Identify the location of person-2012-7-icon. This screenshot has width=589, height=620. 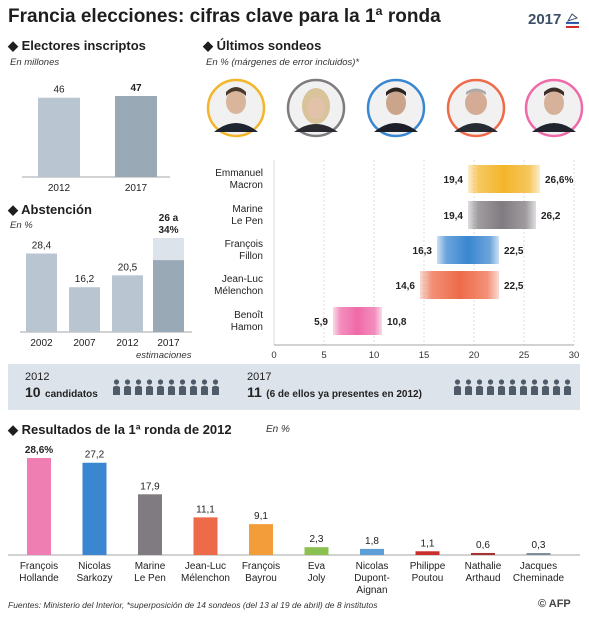
(182, 387).